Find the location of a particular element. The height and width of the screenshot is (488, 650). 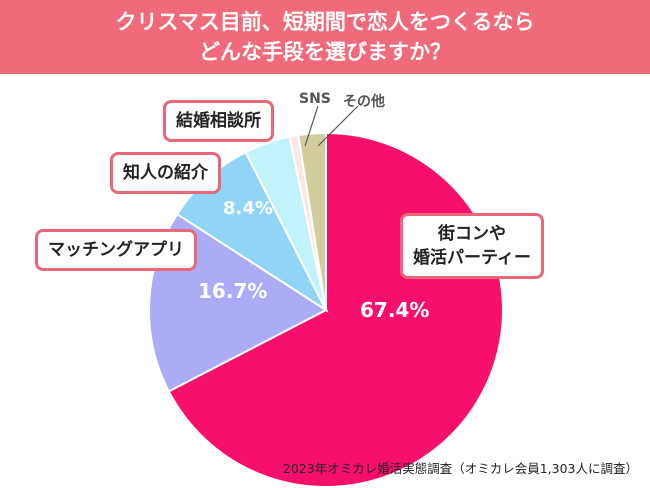

label-acquaintance: 知人の紹介 is located at coordinates (165, 173).